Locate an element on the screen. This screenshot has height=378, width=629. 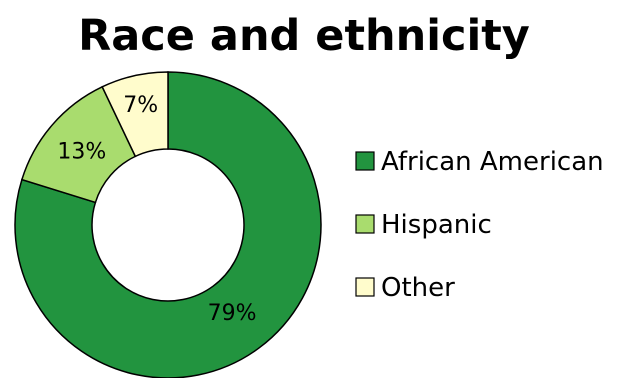
legend-label: African American is located at coordinates (492, 162).